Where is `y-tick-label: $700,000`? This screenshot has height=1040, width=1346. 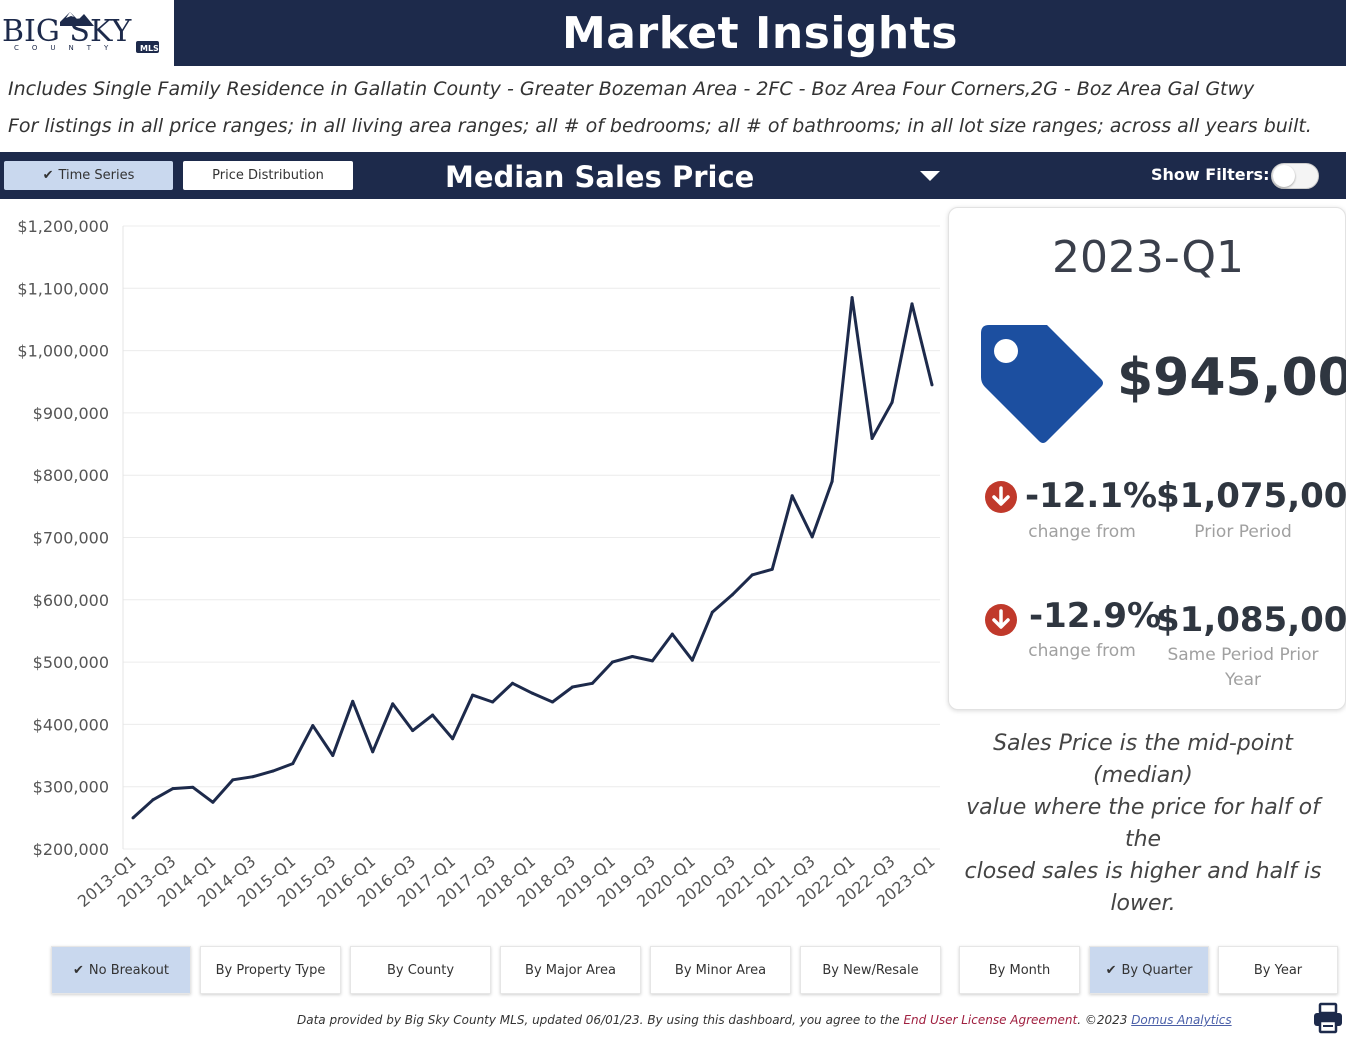
y-tick-label: $700,000 is located at coordinates (71, 538).